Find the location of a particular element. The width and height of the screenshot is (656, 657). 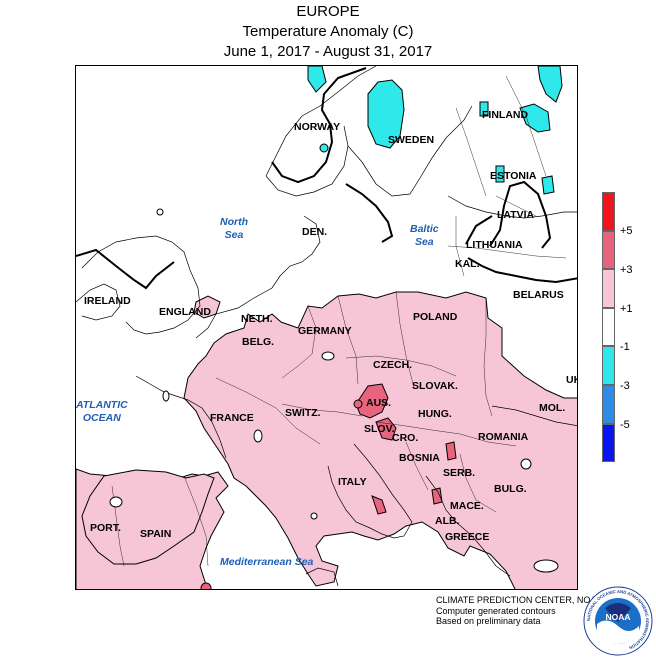

label-north-sea: North Sea is located at coordinates (234, 229).